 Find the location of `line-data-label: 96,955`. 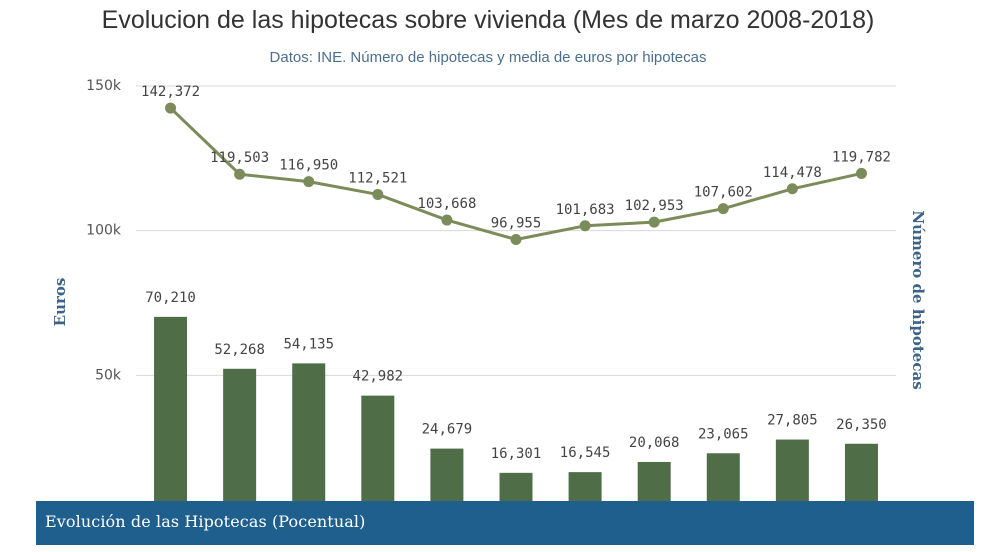

line-data-label: 96,955 is located at coordinates (516, 223).